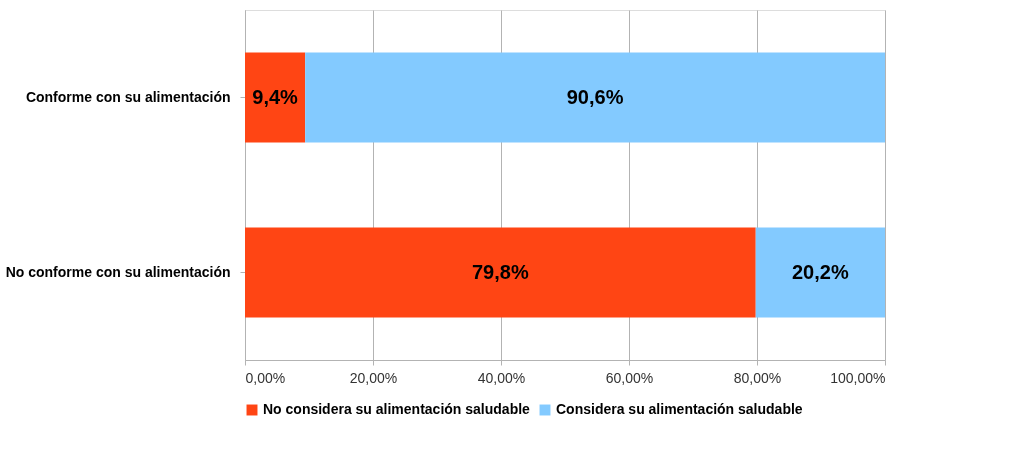  Describe the element at coordinates (128, 96) in the screenshot. I see `y-tick-label: Conforme con su alimentación` at that location.